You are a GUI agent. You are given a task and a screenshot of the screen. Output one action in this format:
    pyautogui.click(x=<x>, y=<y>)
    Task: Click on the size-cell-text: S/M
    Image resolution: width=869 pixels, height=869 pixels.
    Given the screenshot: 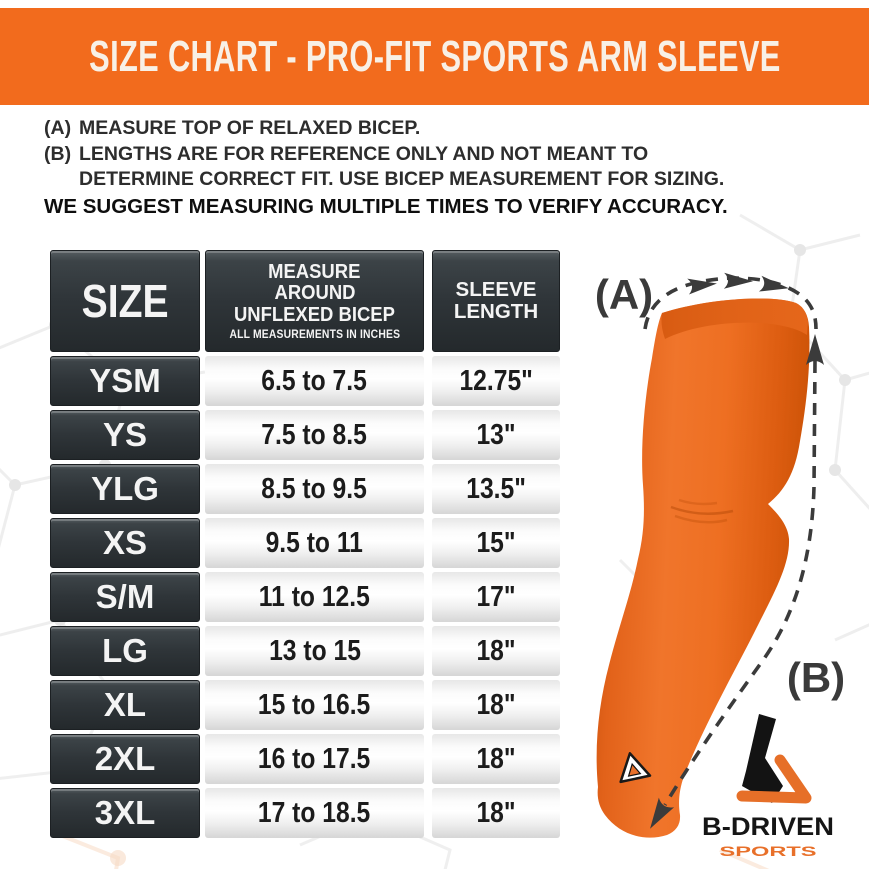 What is the action you would take?
    pyautogui.click(x=125, y=596)
    